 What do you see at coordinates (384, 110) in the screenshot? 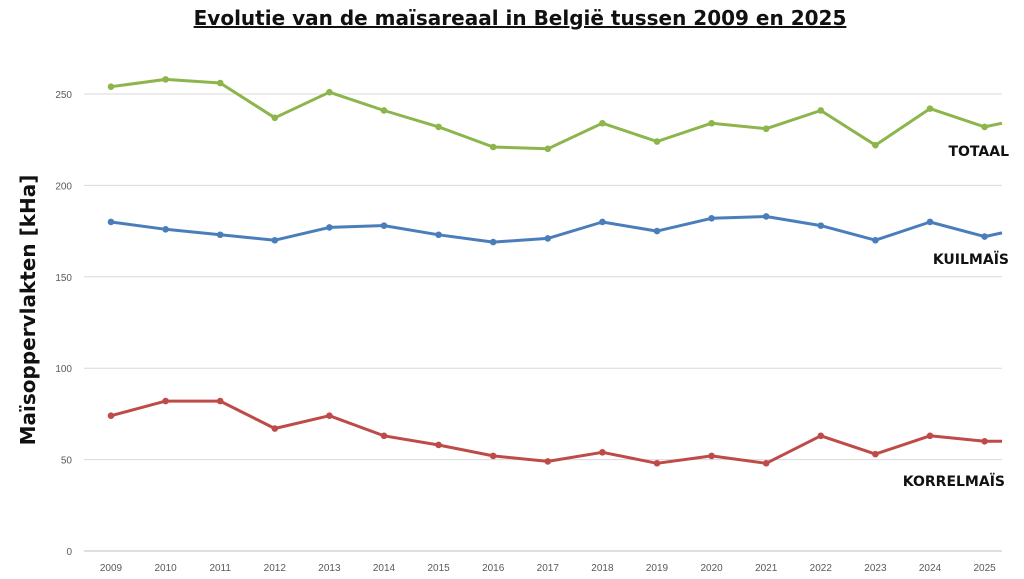
I see `data-point-0-2014` at bounding box center [384, 110].